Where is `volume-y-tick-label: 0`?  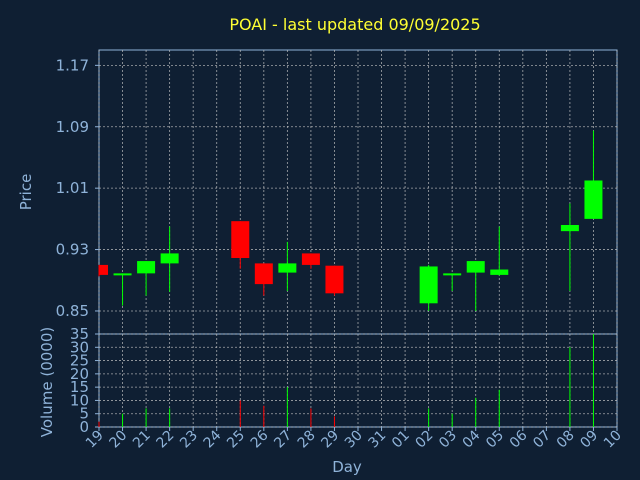 volume-y-tick-label: 0 is located at coordinates (84, 427).